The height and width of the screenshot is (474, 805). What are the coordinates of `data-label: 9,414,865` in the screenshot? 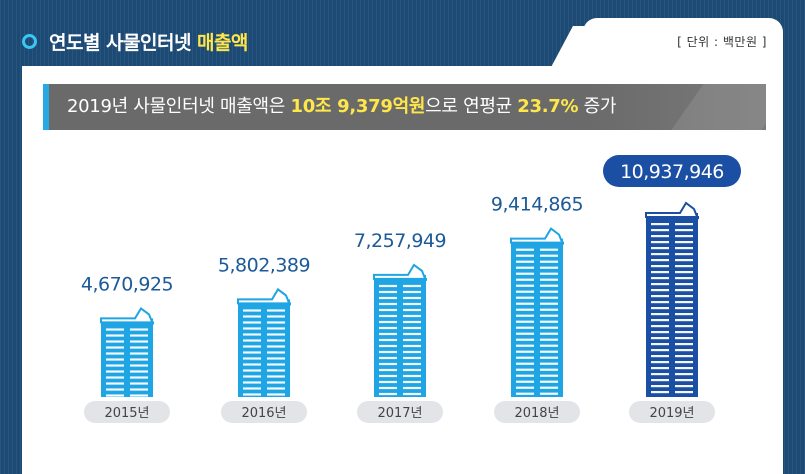 It's located at (537, 205).